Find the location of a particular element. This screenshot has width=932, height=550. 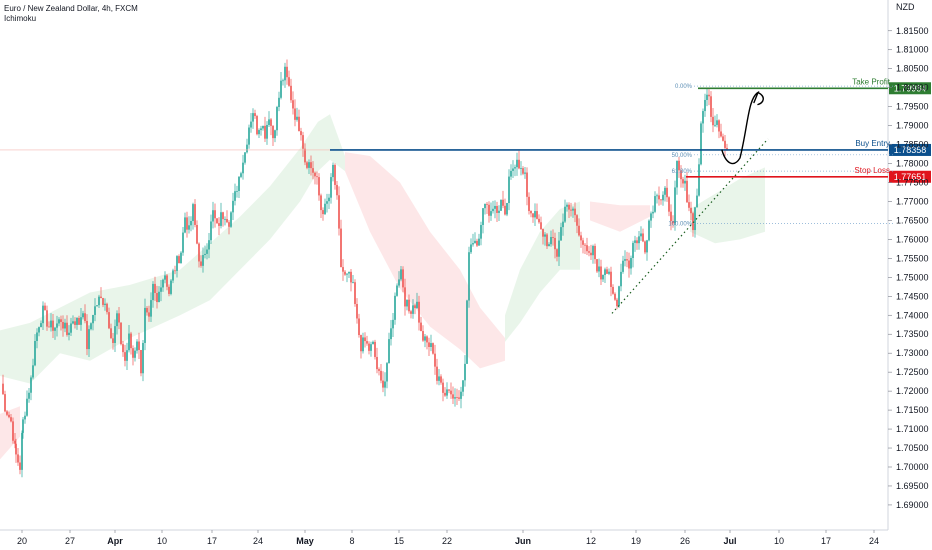

level-label-buy-entry: Buy Entry is located at coordinates (872, 143).